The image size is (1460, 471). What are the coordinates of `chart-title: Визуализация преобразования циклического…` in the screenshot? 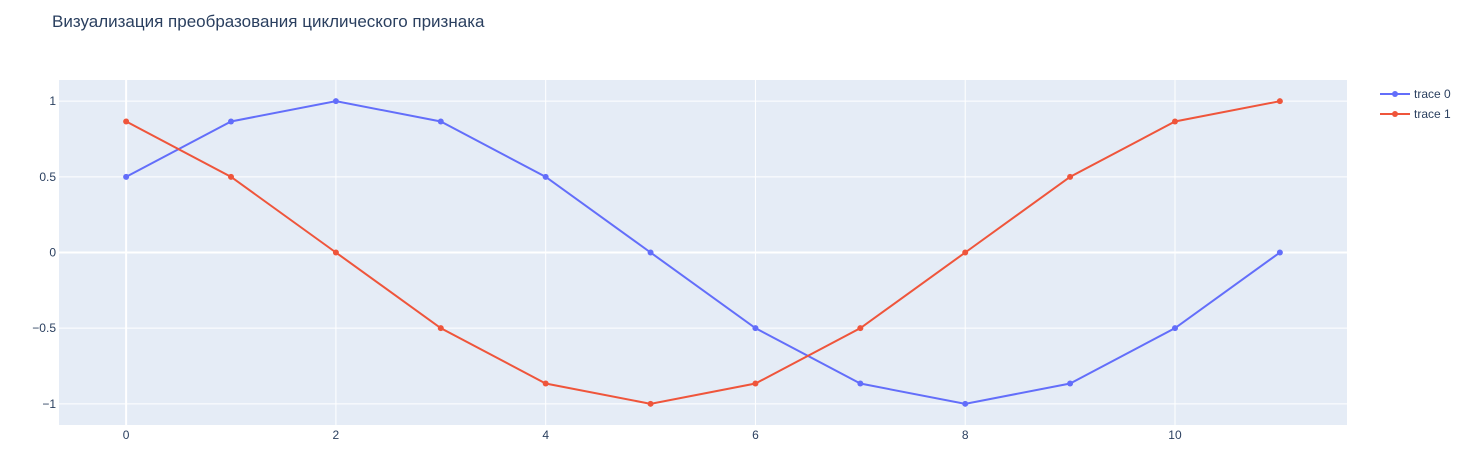 It's located at (268, 21).